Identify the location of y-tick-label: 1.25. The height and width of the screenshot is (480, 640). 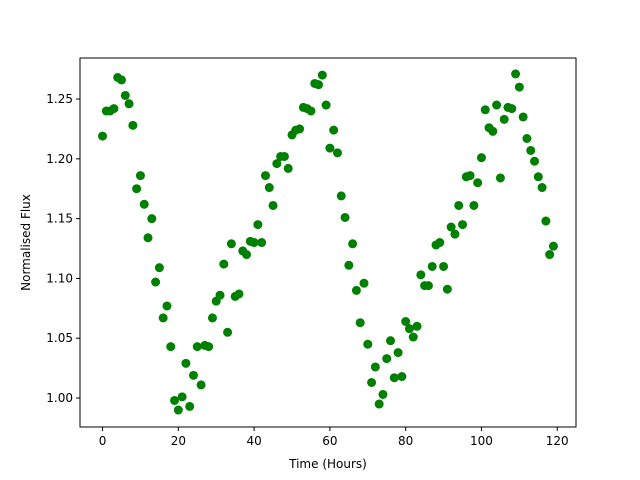
(59, 99).